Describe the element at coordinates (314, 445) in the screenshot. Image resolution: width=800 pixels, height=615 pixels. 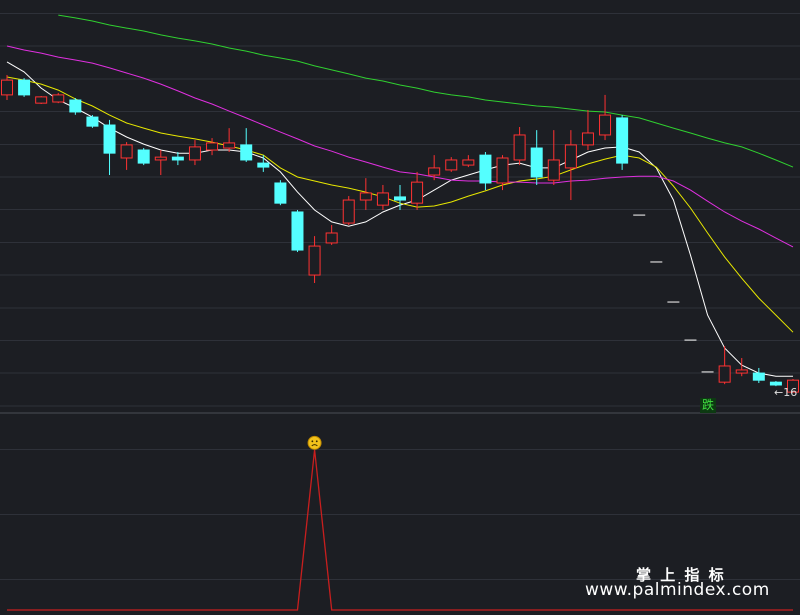
I see `signal-icon-mouth` at that location.